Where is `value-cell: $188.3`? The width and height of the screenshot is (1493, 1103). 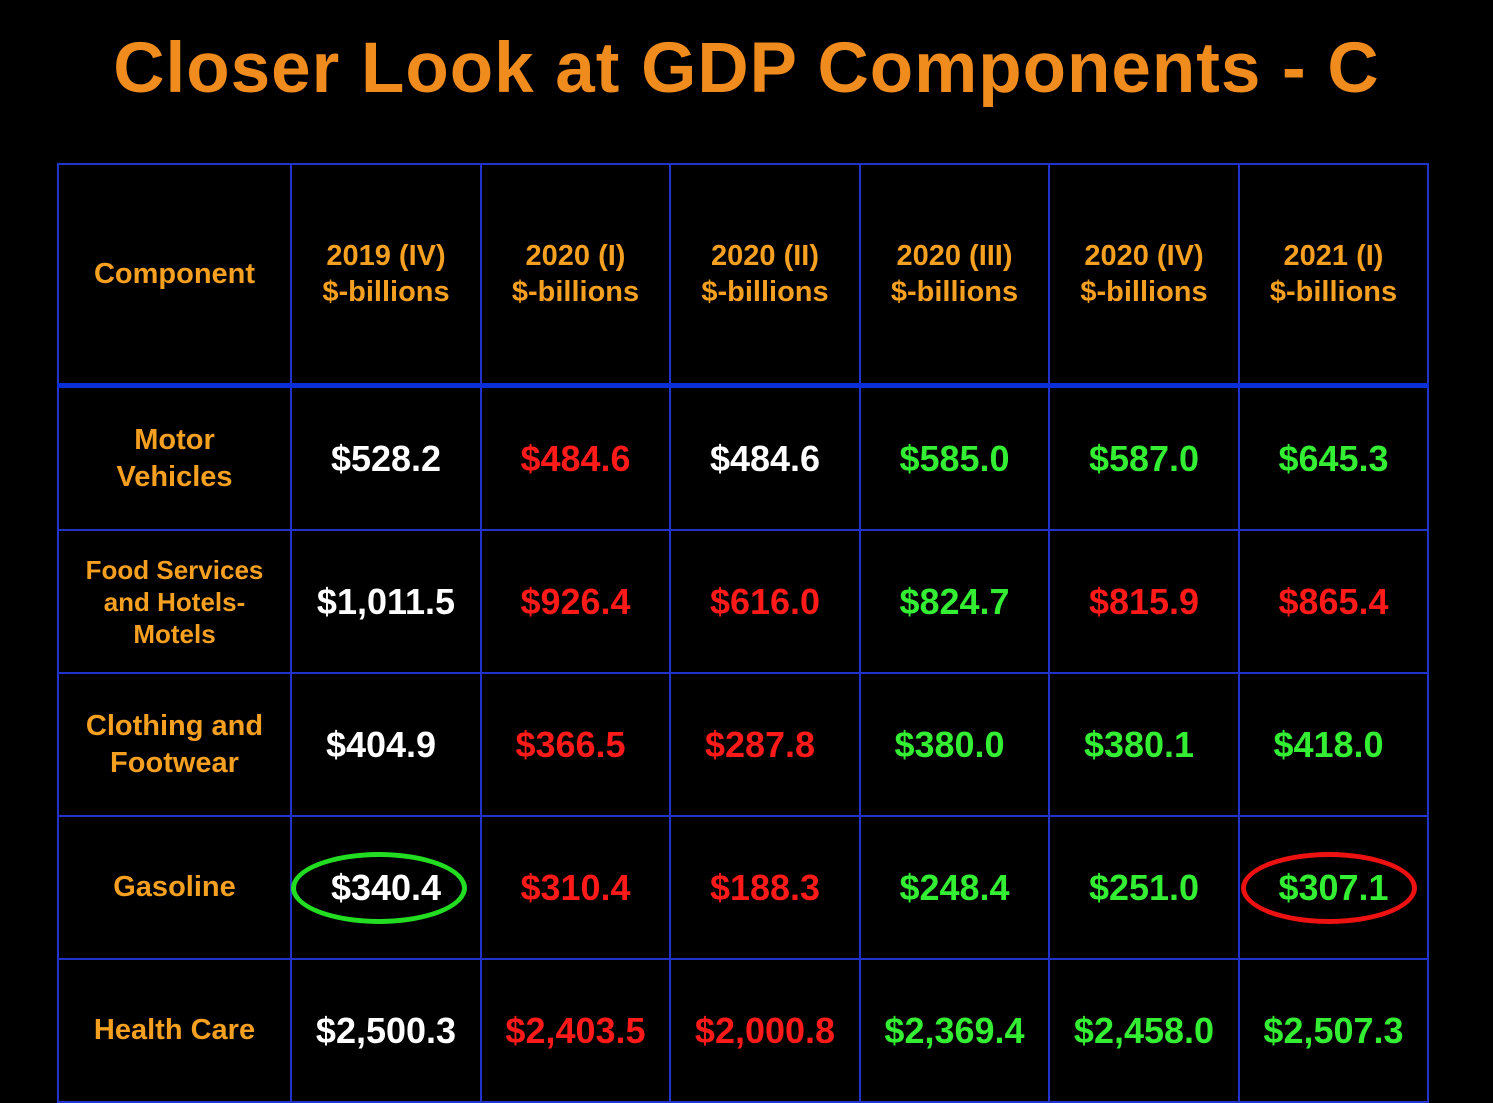
value-cell: $188.3 is located at coordinates (765, 887).